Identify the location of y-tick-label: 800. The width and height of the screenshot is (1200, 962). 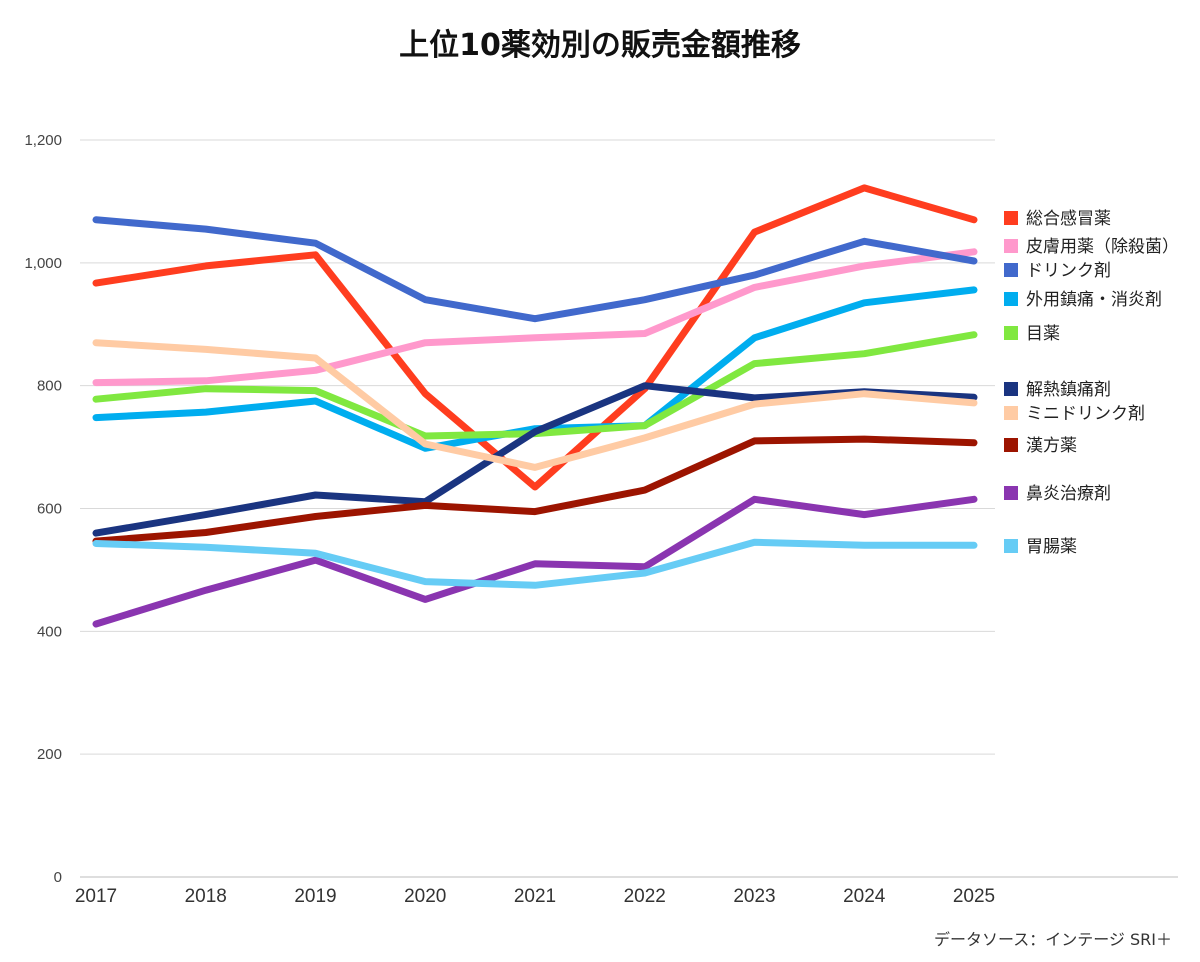
(49, 386).